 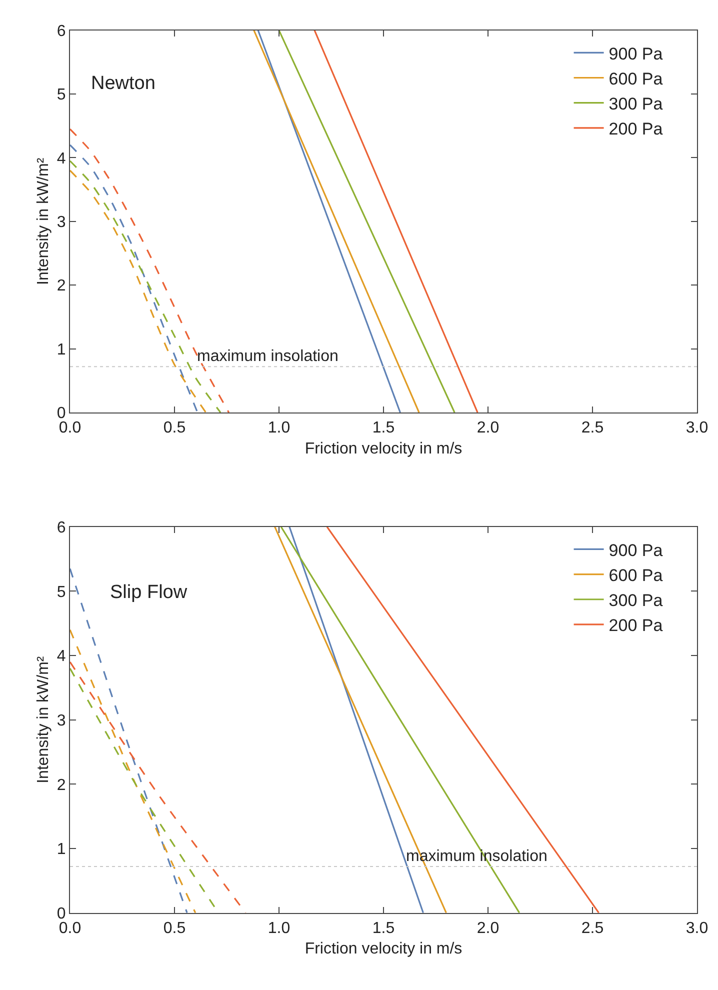 What do you see at coordinates (267, 356) in the screenshot?
I see `annotation: maximum insolation` at bounding box center [267, 356].